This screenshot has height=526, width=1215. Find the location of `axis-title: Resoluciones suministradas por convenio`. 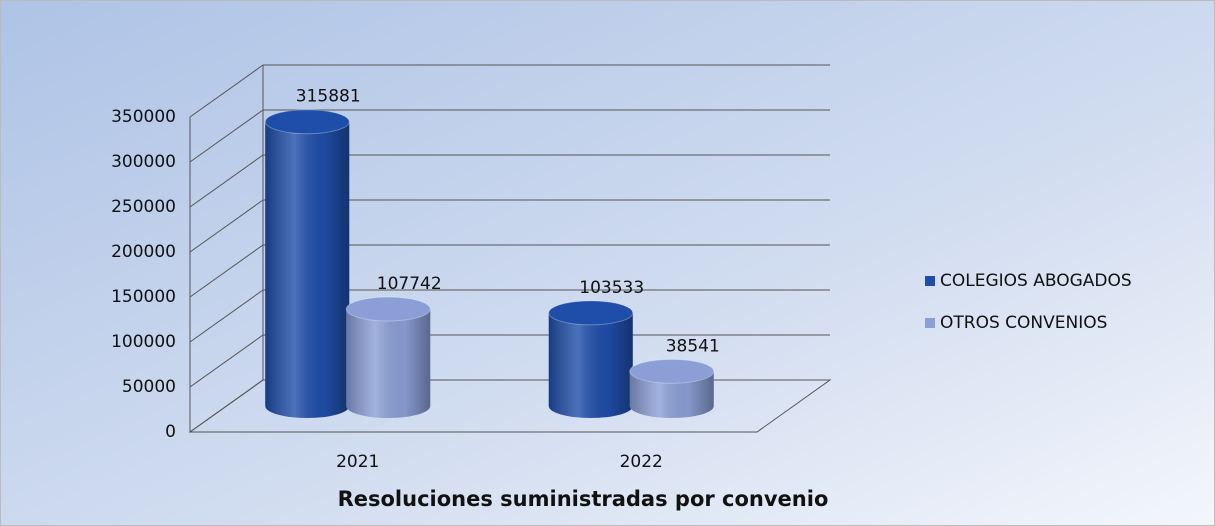

axis-title: Resoluciones suministradas por convenio is located at coordinates (583, 499).